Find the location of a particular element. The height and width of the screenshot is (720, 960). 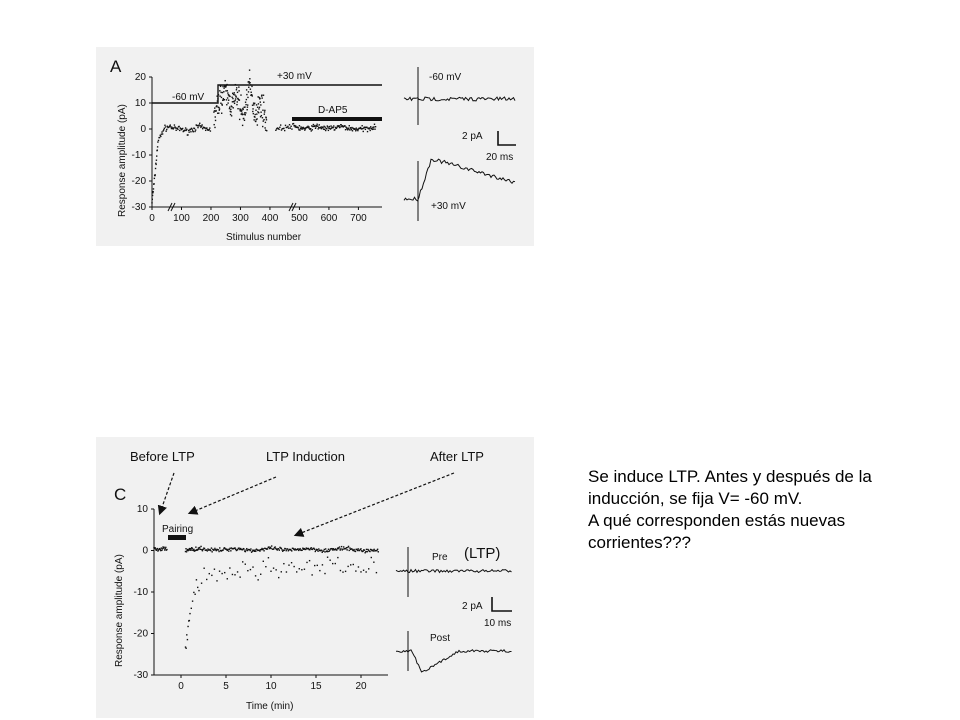

a-y-tick-label: 10 is located at coordinates (141, 103).